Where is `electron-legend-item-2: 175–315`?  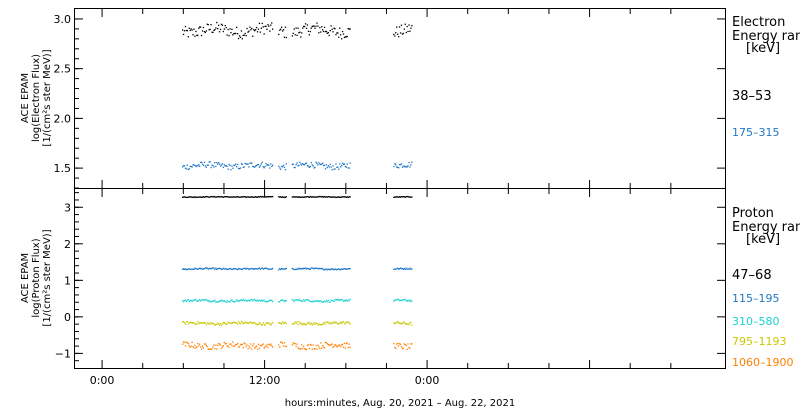 electron-legend-item-2: 175–315 is located at coordinates (756, 132).